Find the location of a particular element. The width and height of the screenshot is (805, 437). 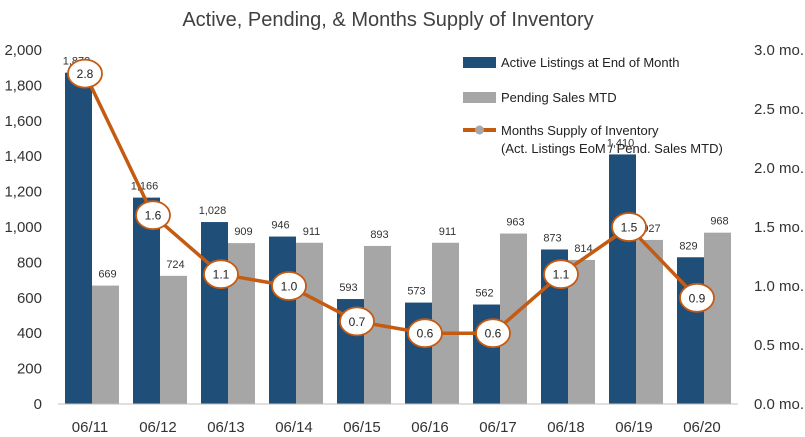

bar-label-pending-06-16: 911 is located at coordinates (448, 232).